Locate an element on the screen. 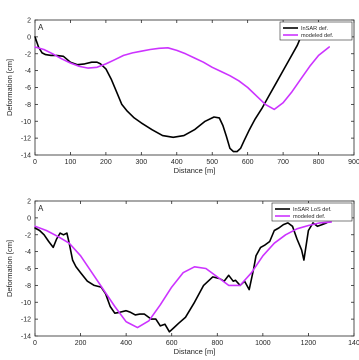  x-tick-label: 1200 is located at coordinates (309, 343).